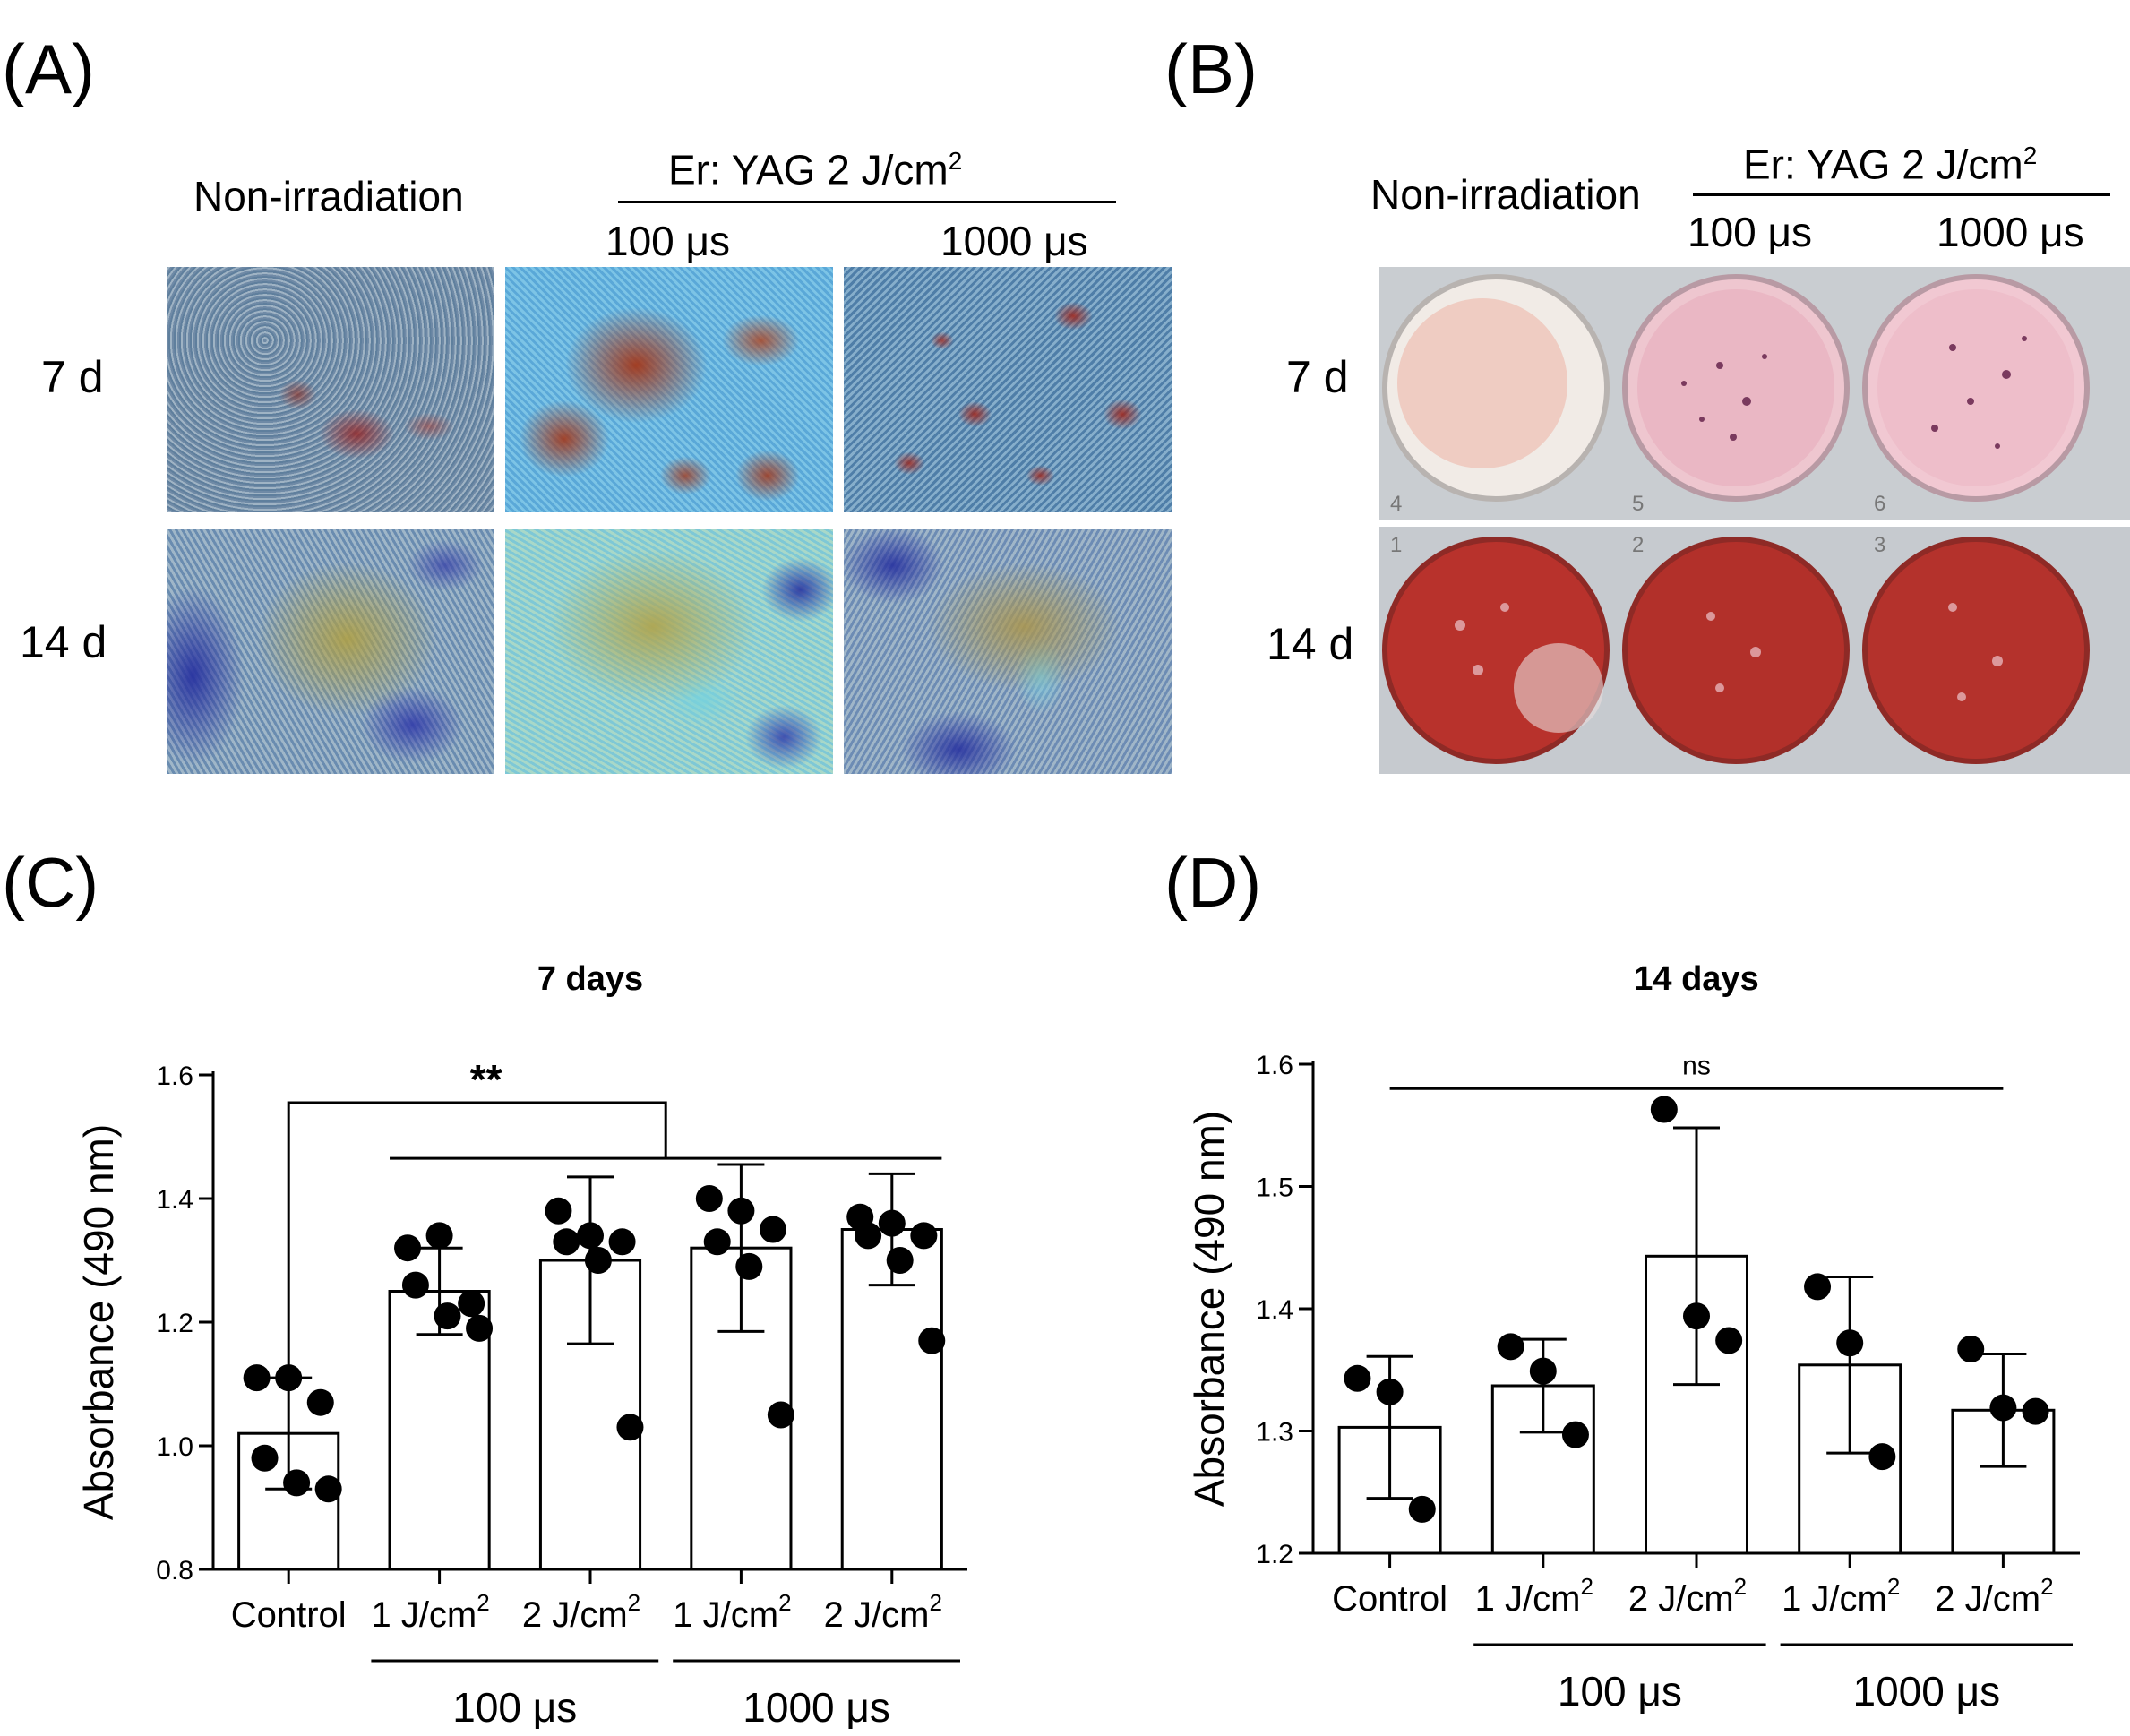  Describe the element at coordinates (1879, 545) in the screenshot. I see `well-number: 3` at that location.